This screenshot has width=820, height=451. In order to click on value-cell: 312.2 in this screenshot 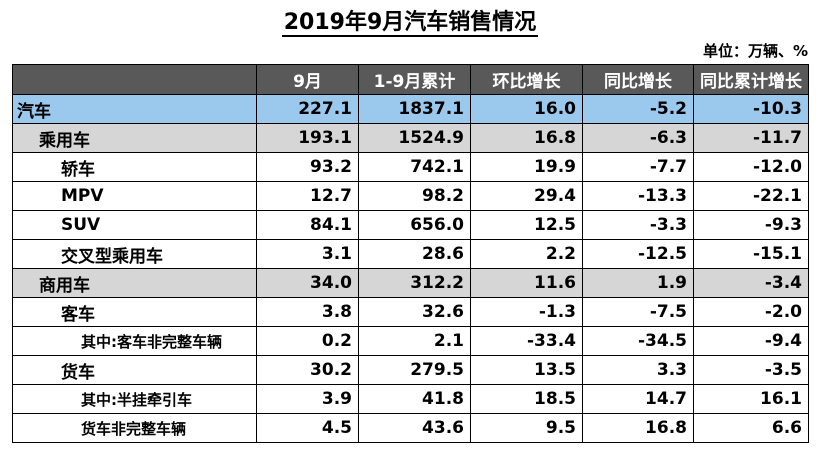, I will do `click(414, 283)`.